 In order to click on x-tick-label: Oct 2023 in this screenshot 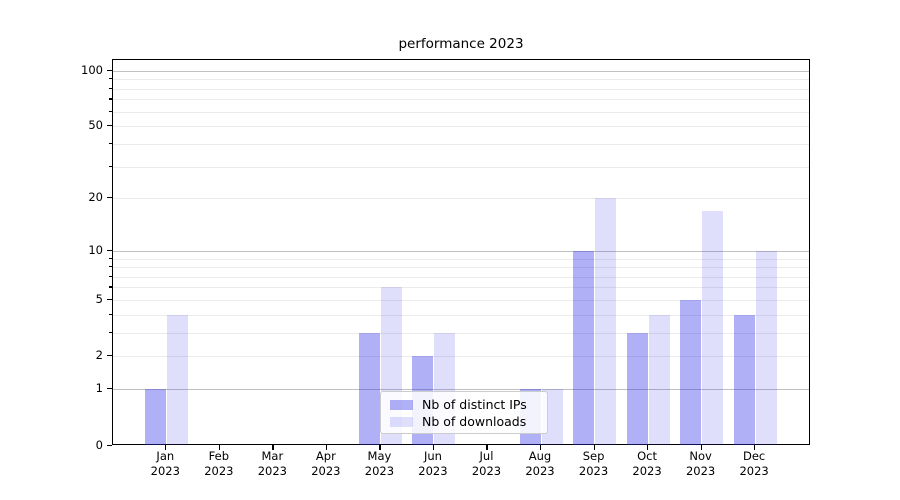, I will do `click(647, 463)`.